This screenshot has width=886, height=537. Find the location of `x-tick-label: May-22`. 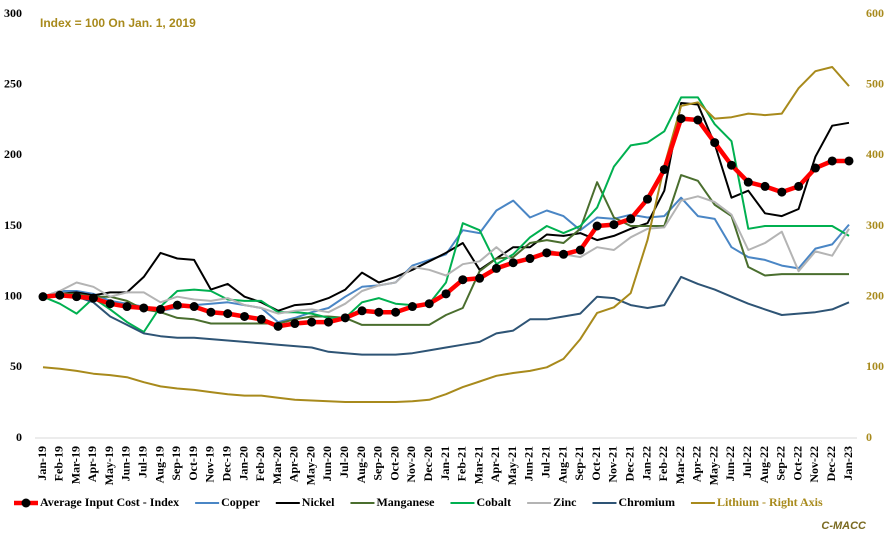

x-tick-label: May-22 is located at coordinates (713, 465).